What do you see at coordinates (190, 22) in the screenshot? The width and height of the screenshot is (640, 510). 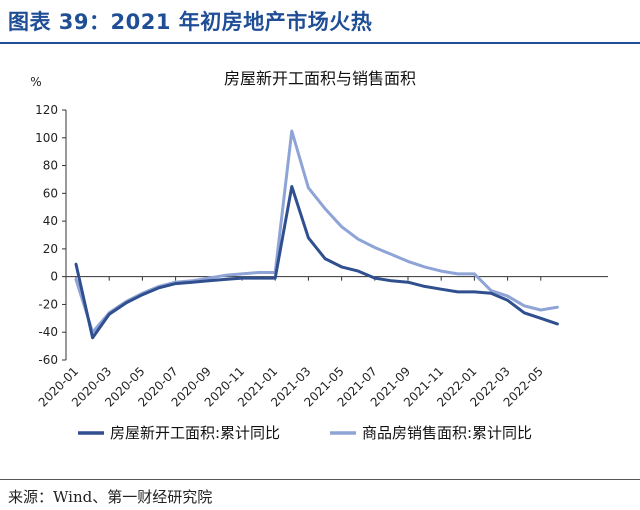 I see `figure-title: 图表 39：2021 年初房地产市场火热` at bounding box center [190, 22].